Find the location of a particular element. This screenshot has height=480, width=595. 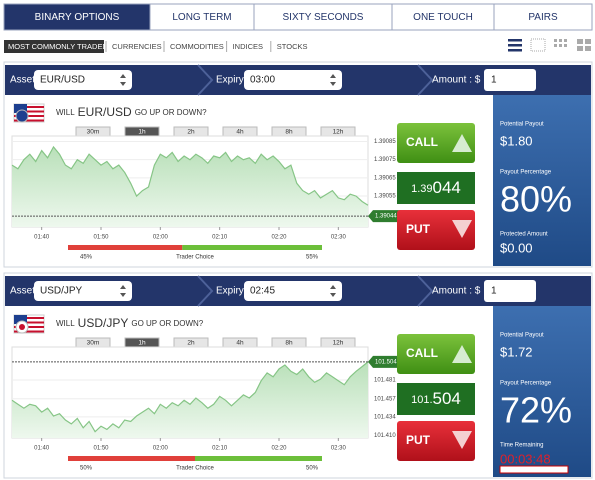

current-price-tag is located at coordinates (385, 361).